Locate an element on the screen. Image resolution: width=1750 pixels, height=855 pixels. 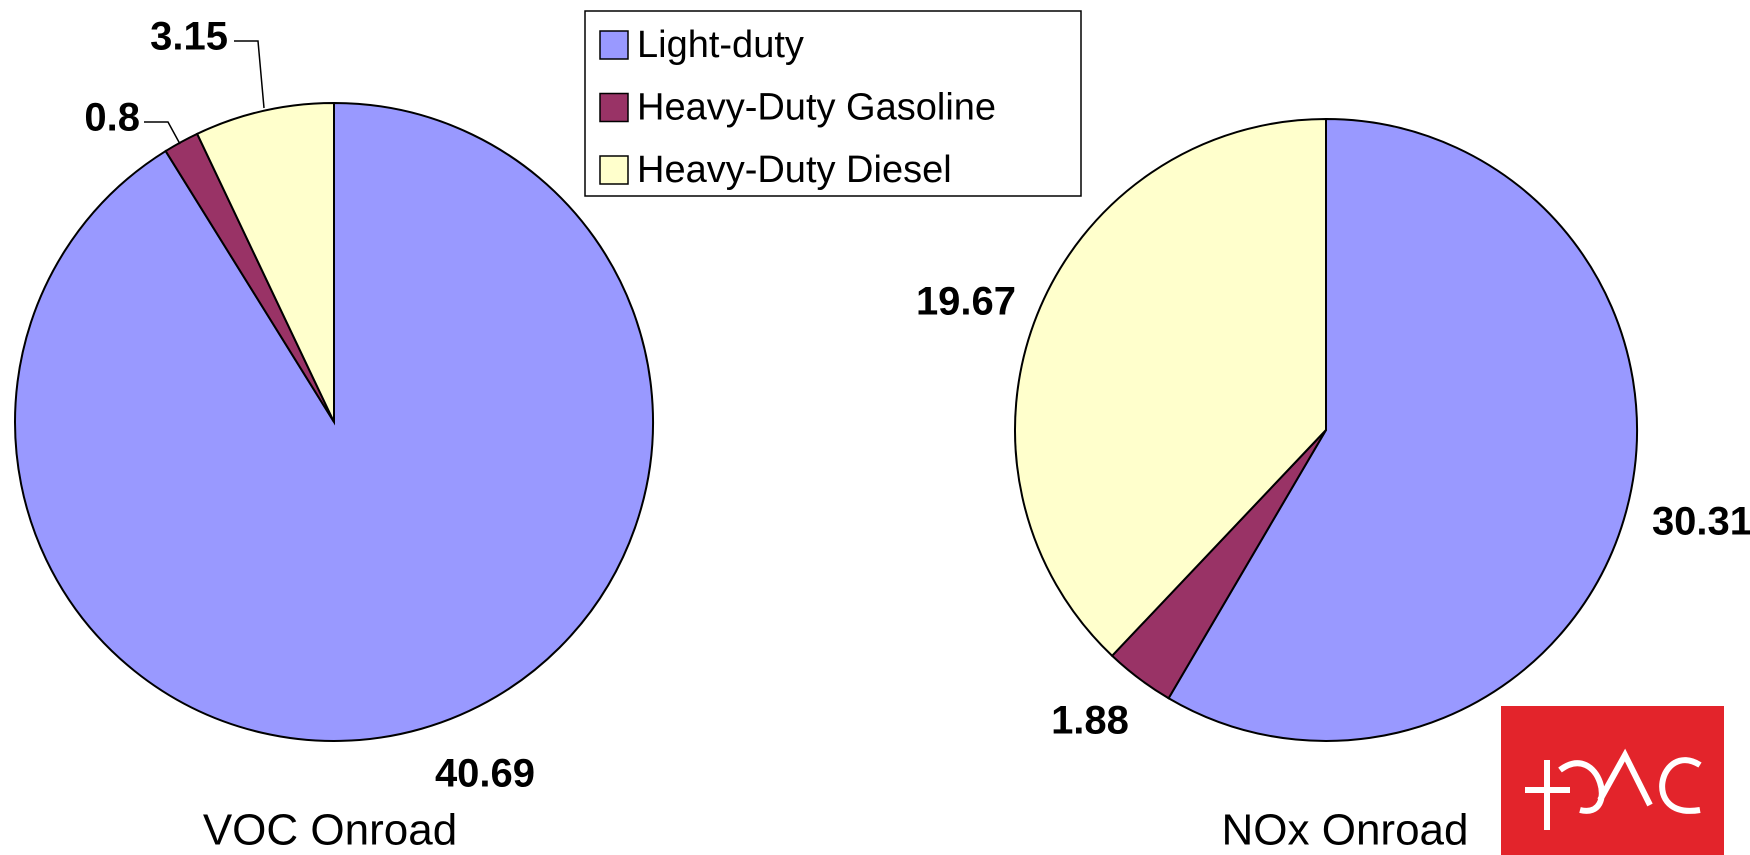
data-label: 3.15 is located at coordinates (189, 37).